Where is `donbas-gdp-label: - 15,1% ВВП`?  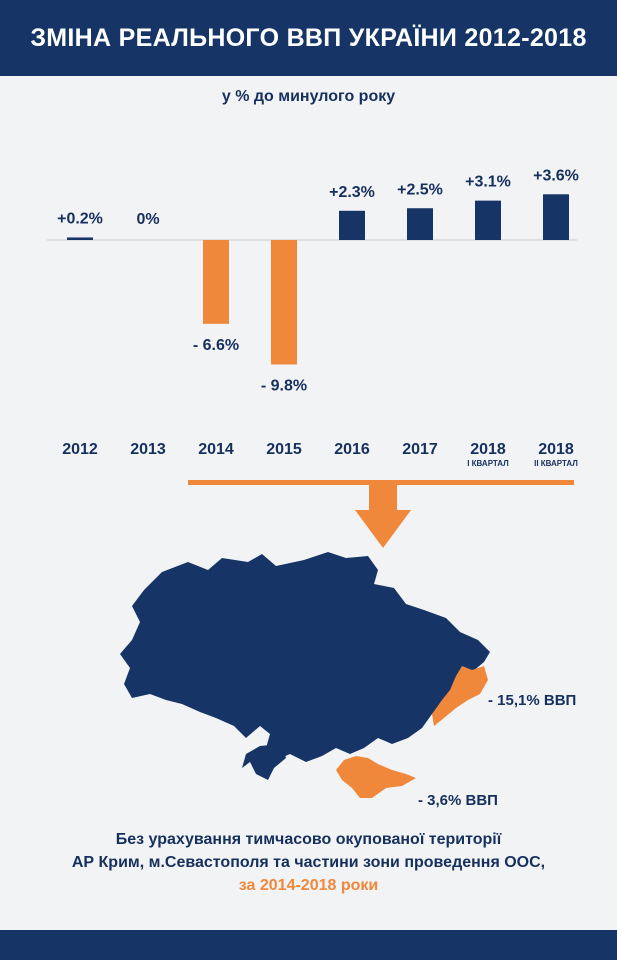
donbas-gdp-label: - 15,1% ВВП is located at coordinates (532, 700).